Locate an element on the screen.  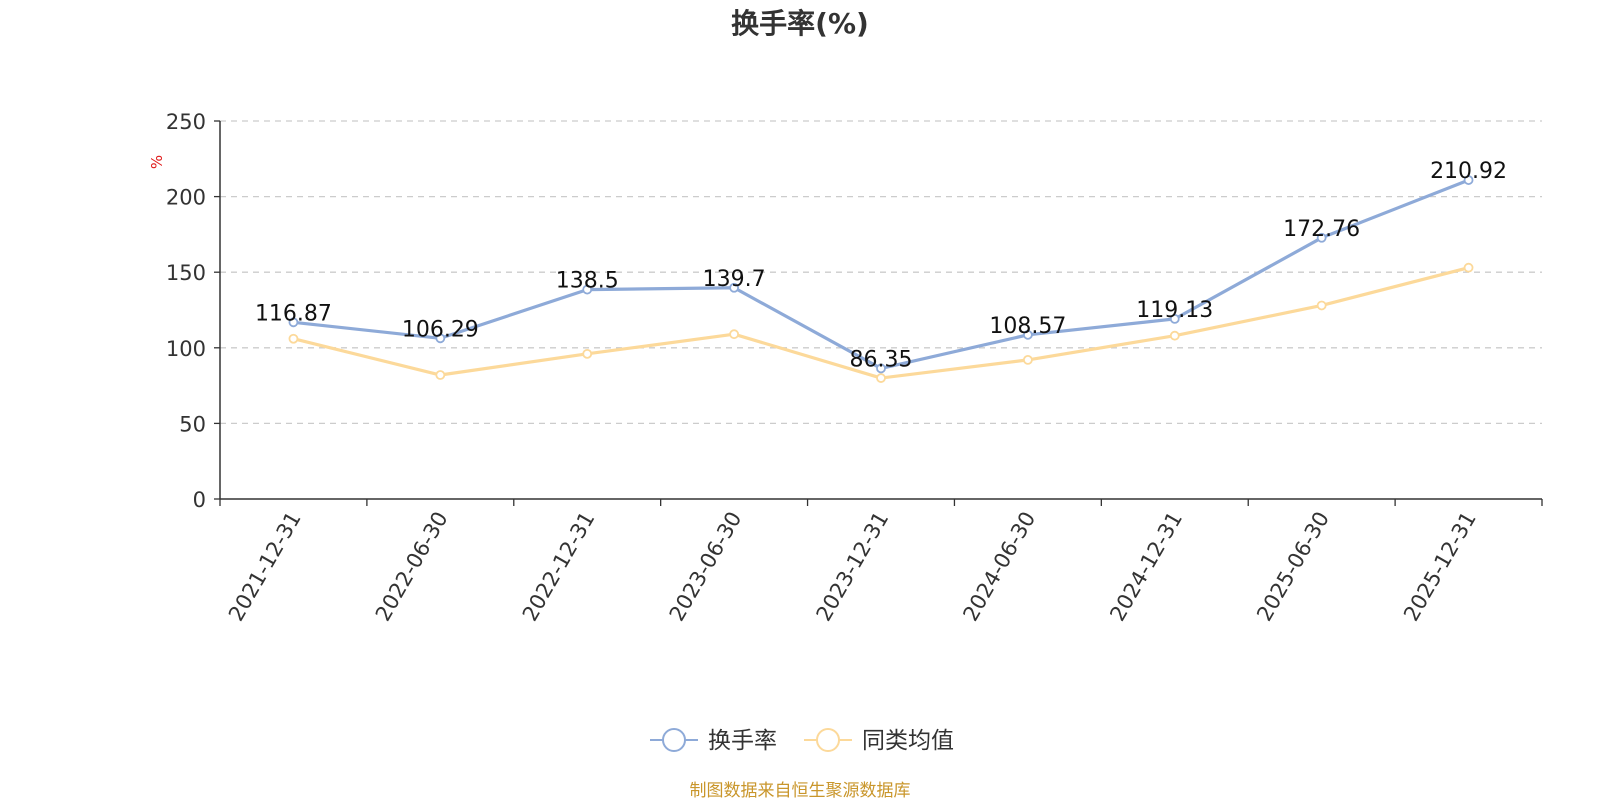
data-label: 116.87 is located at coordinates (293, 313).